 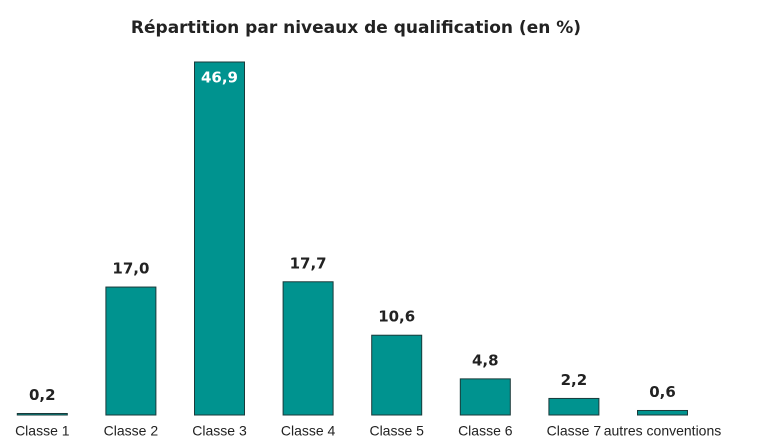 What do you see at coordinates (308, 263) in the screenshot?
I see `value-label: 17,7` at bounding box center [308, 263].